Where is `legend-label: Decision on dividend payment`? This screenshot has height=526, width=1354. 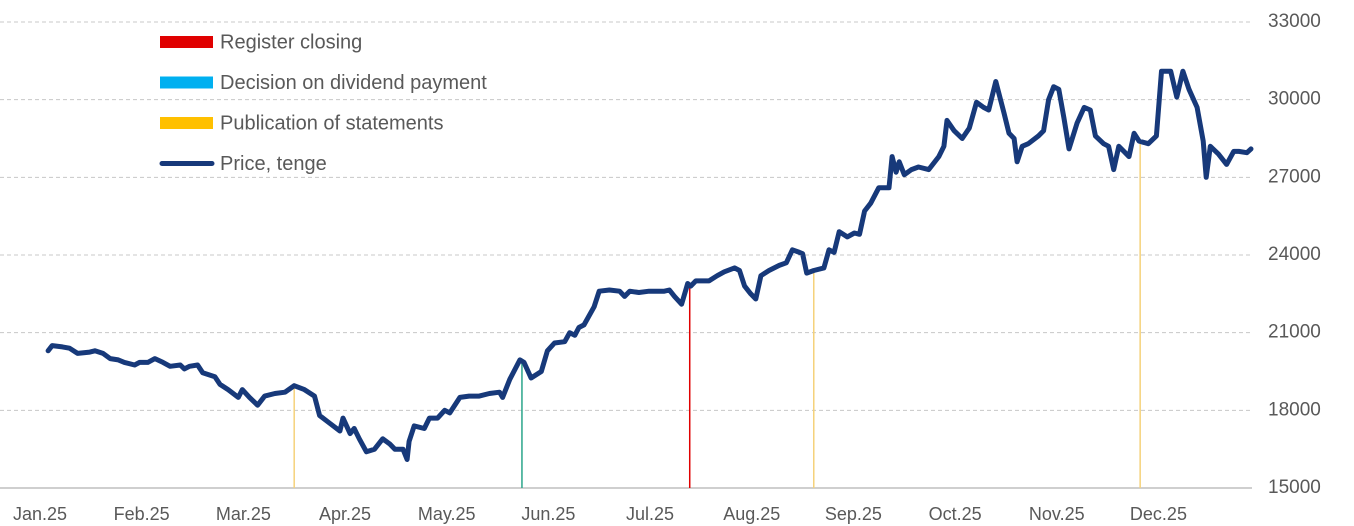 legend-label: Decision on dividend payment is located at coordinates (353, 83).